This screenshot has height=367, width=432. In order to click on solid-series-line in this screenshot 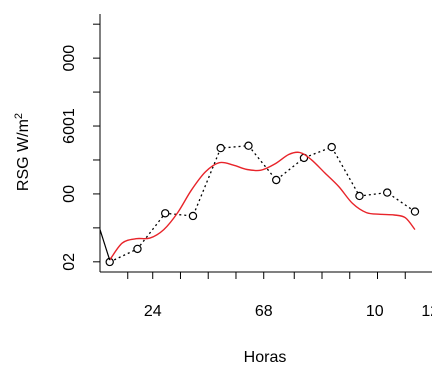, I will do `click(105, 245)`.